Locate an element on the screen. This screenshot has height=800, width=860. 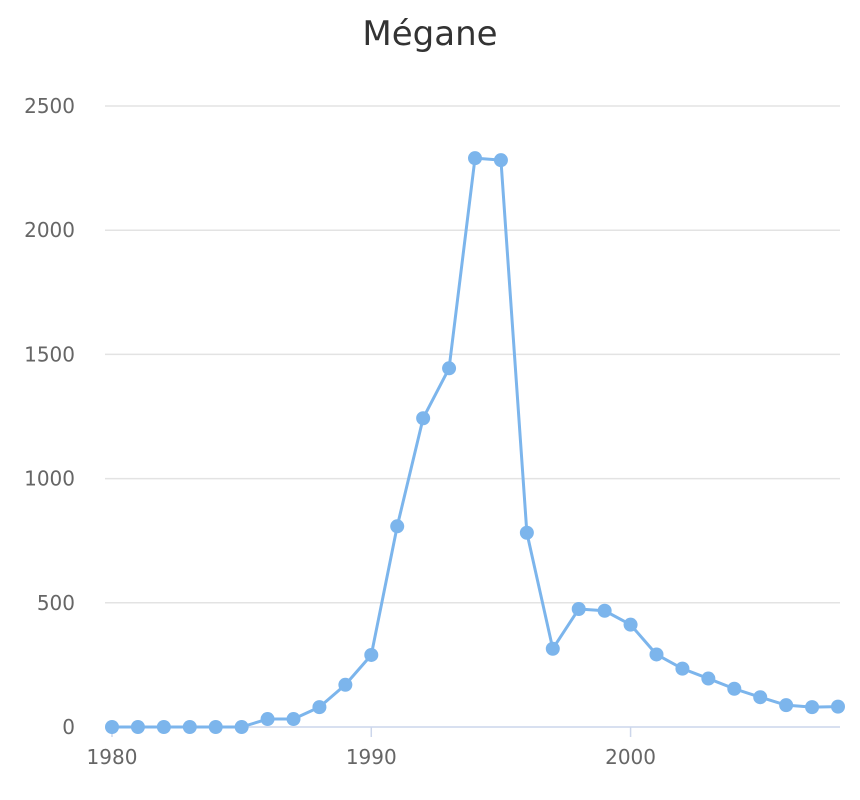
x-tick-label: 2000 is located at coordinates (630, 757).